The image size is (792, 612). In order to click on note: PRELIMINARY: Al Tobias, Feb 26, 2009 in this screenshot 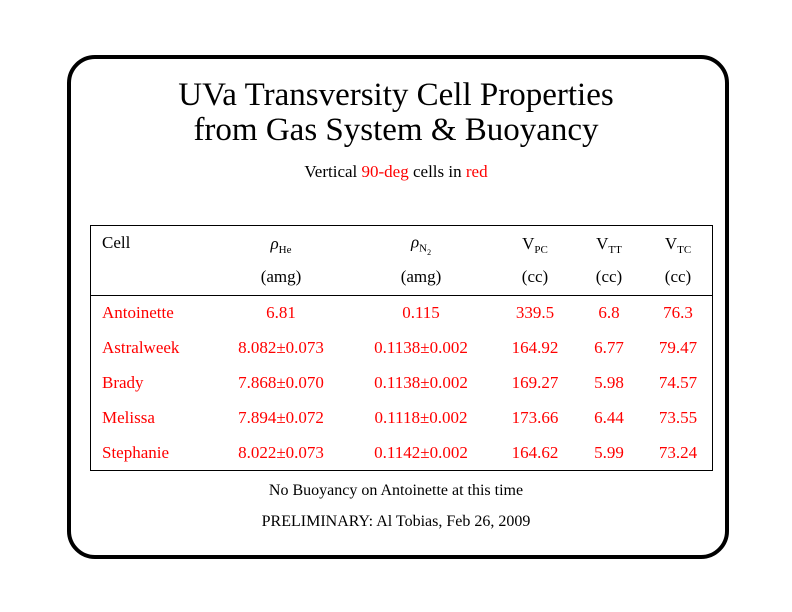, I will do `click(396, 521)`.